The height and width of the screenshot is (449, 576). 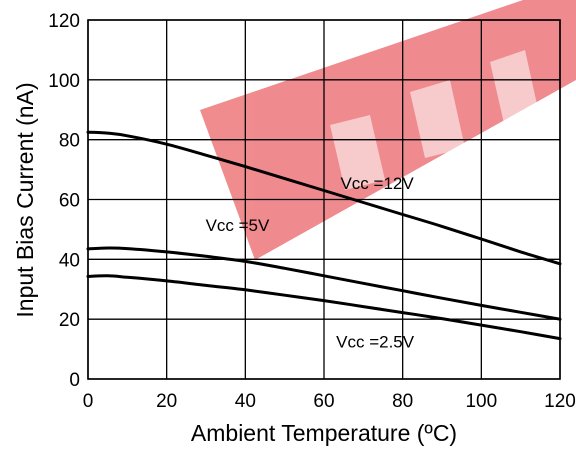 I want to click on series-annotation-0: Vcc =12V, so click(x=377, y=183).